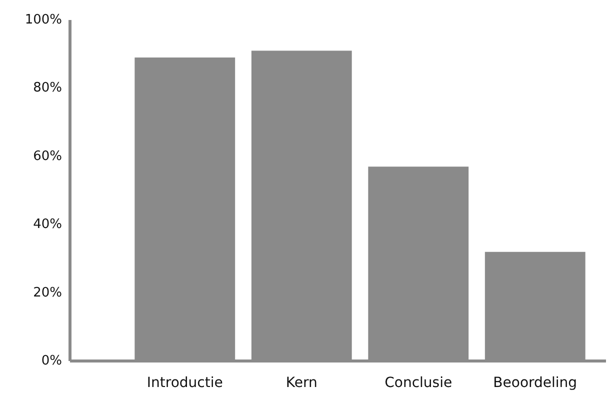 This screenshot has height=403, width=614. Describe the element at coordinates (47, 224) in the screenshot. I see `y-tick-label: 40%` at that location.